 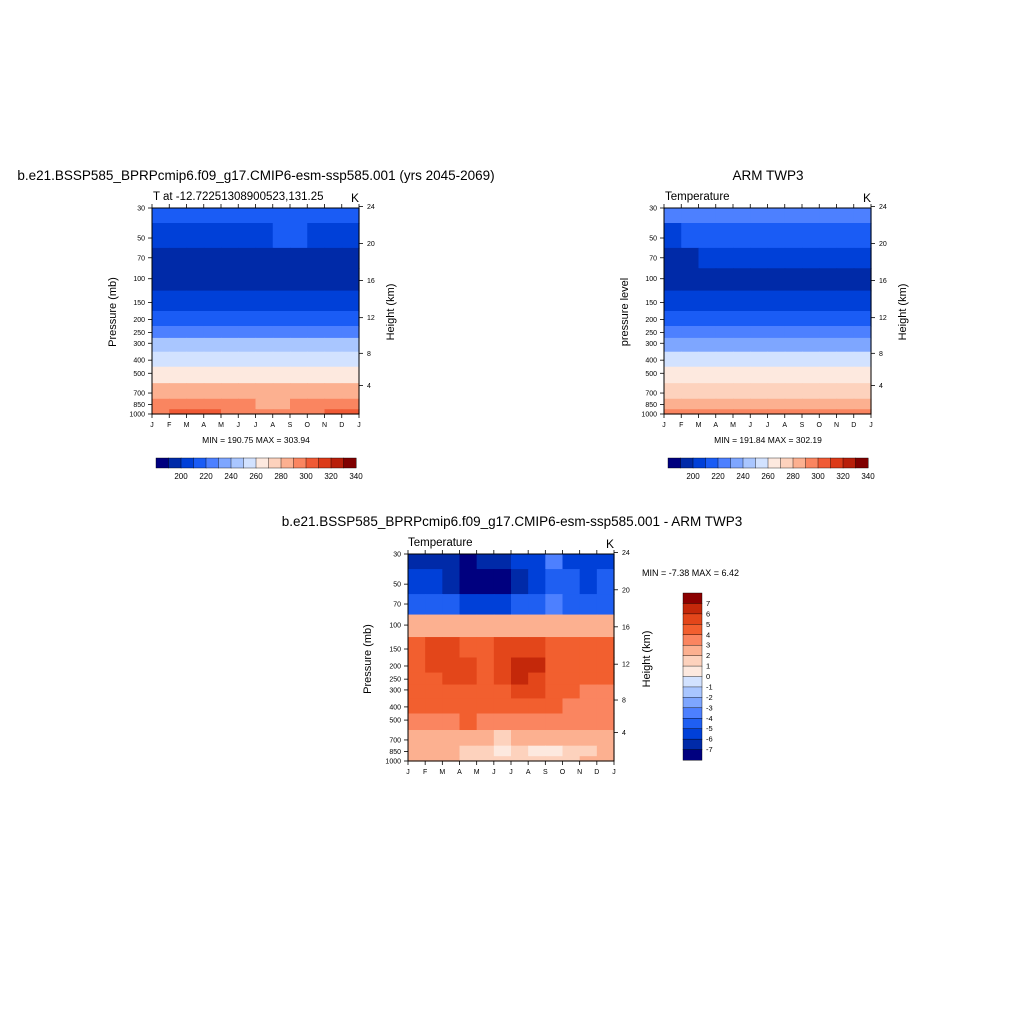 I want to click on y-tick-right-label: 24, so click(x=371, y=207).